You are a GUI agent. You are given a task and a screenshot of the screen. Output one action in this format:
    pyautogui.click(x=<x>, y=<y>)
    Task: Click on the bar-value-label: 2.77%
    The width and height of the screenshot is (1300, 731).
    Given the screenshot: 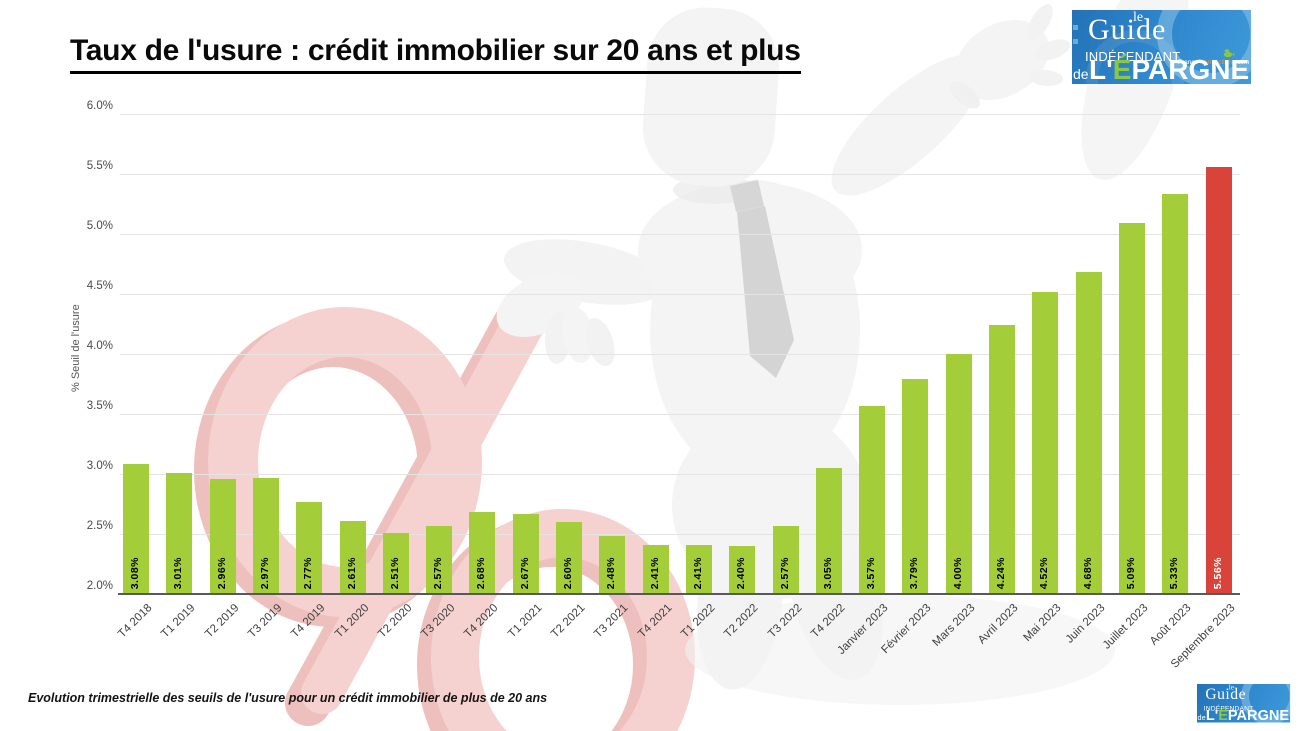 What is the action you would take?
    pyautogui.click(x=308, y=572)
    